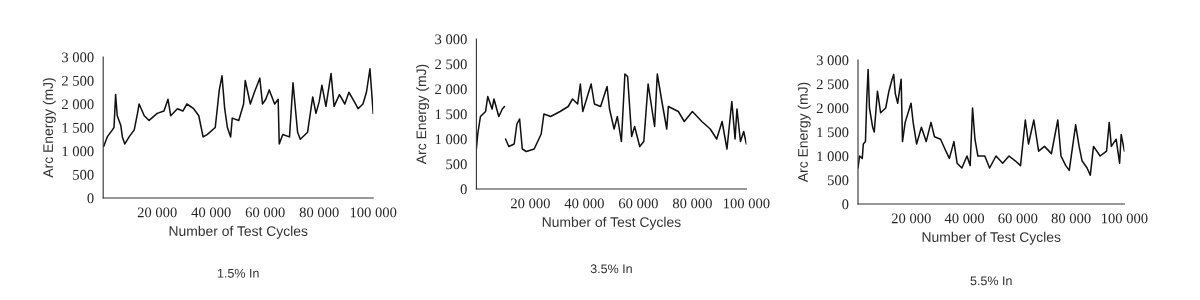 The image size is (1200, 300). Describe the element at coordinates (238, 273) in the screenshot. I see `text: 1.5% In` at that location.